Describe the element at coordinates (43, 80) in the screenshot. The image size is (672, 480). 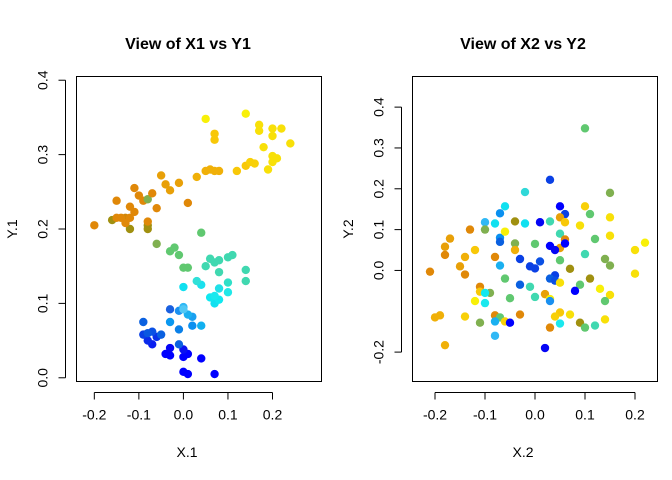
I see `y-tick-label: 0.4` at that location.